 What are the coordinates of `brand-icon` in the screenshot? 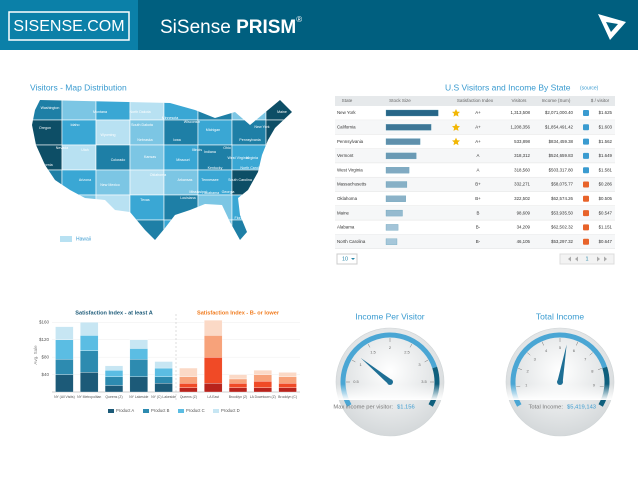 It's located at (612, 27).